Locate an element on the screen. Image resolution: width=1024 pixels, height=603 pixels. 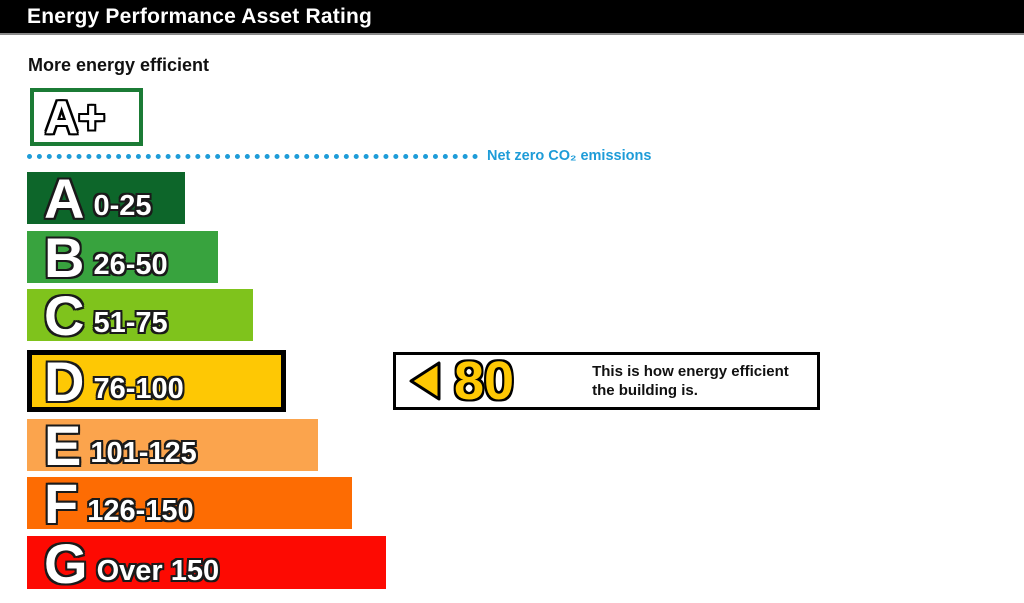
band-F: F 126-150 is located at coordinates (189, 503).